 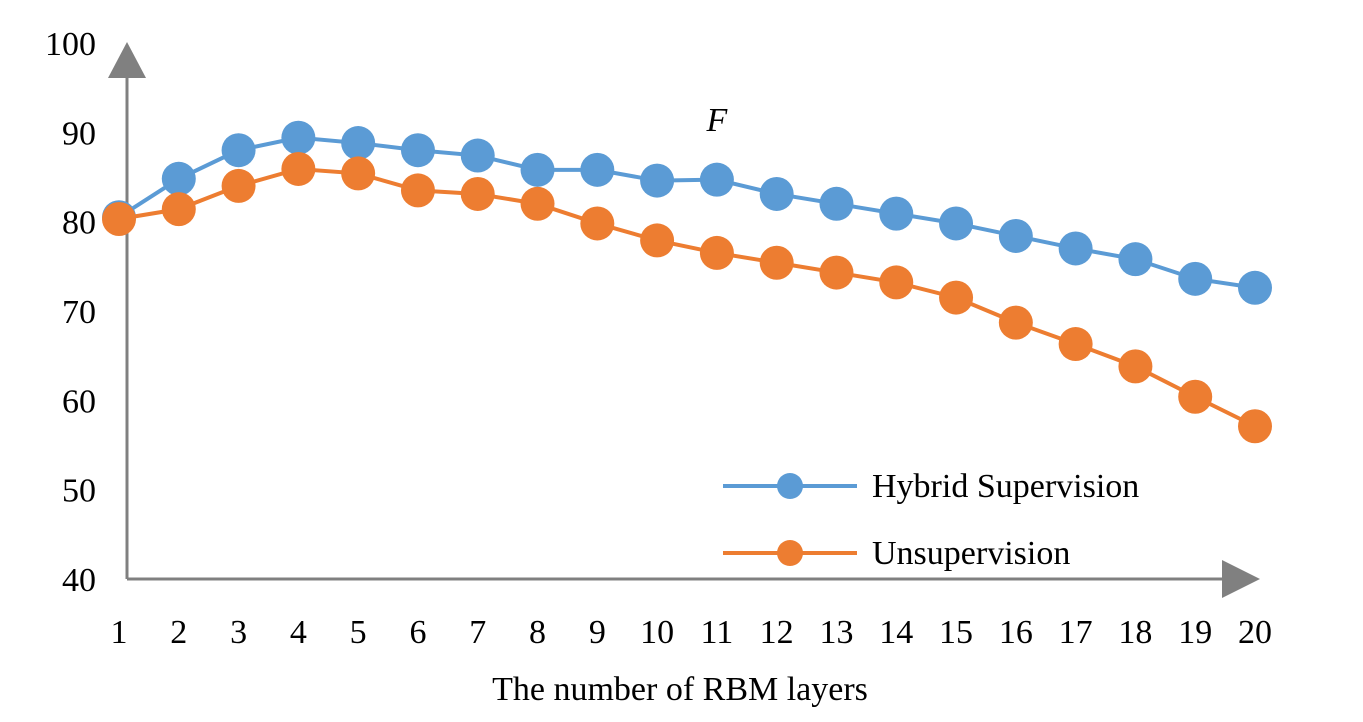 I want to click on chart-annotation: F, so click(x=717, y=120).